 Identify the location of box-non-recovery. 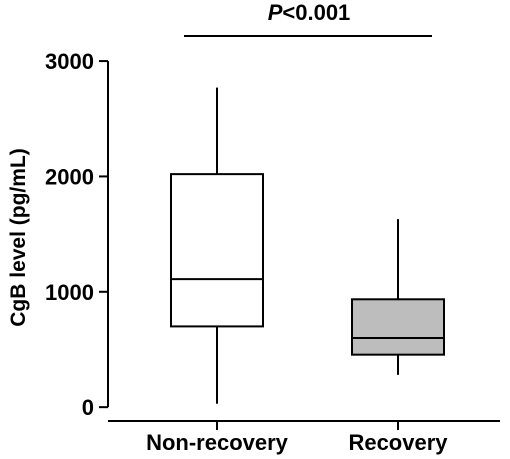
(217, 245).